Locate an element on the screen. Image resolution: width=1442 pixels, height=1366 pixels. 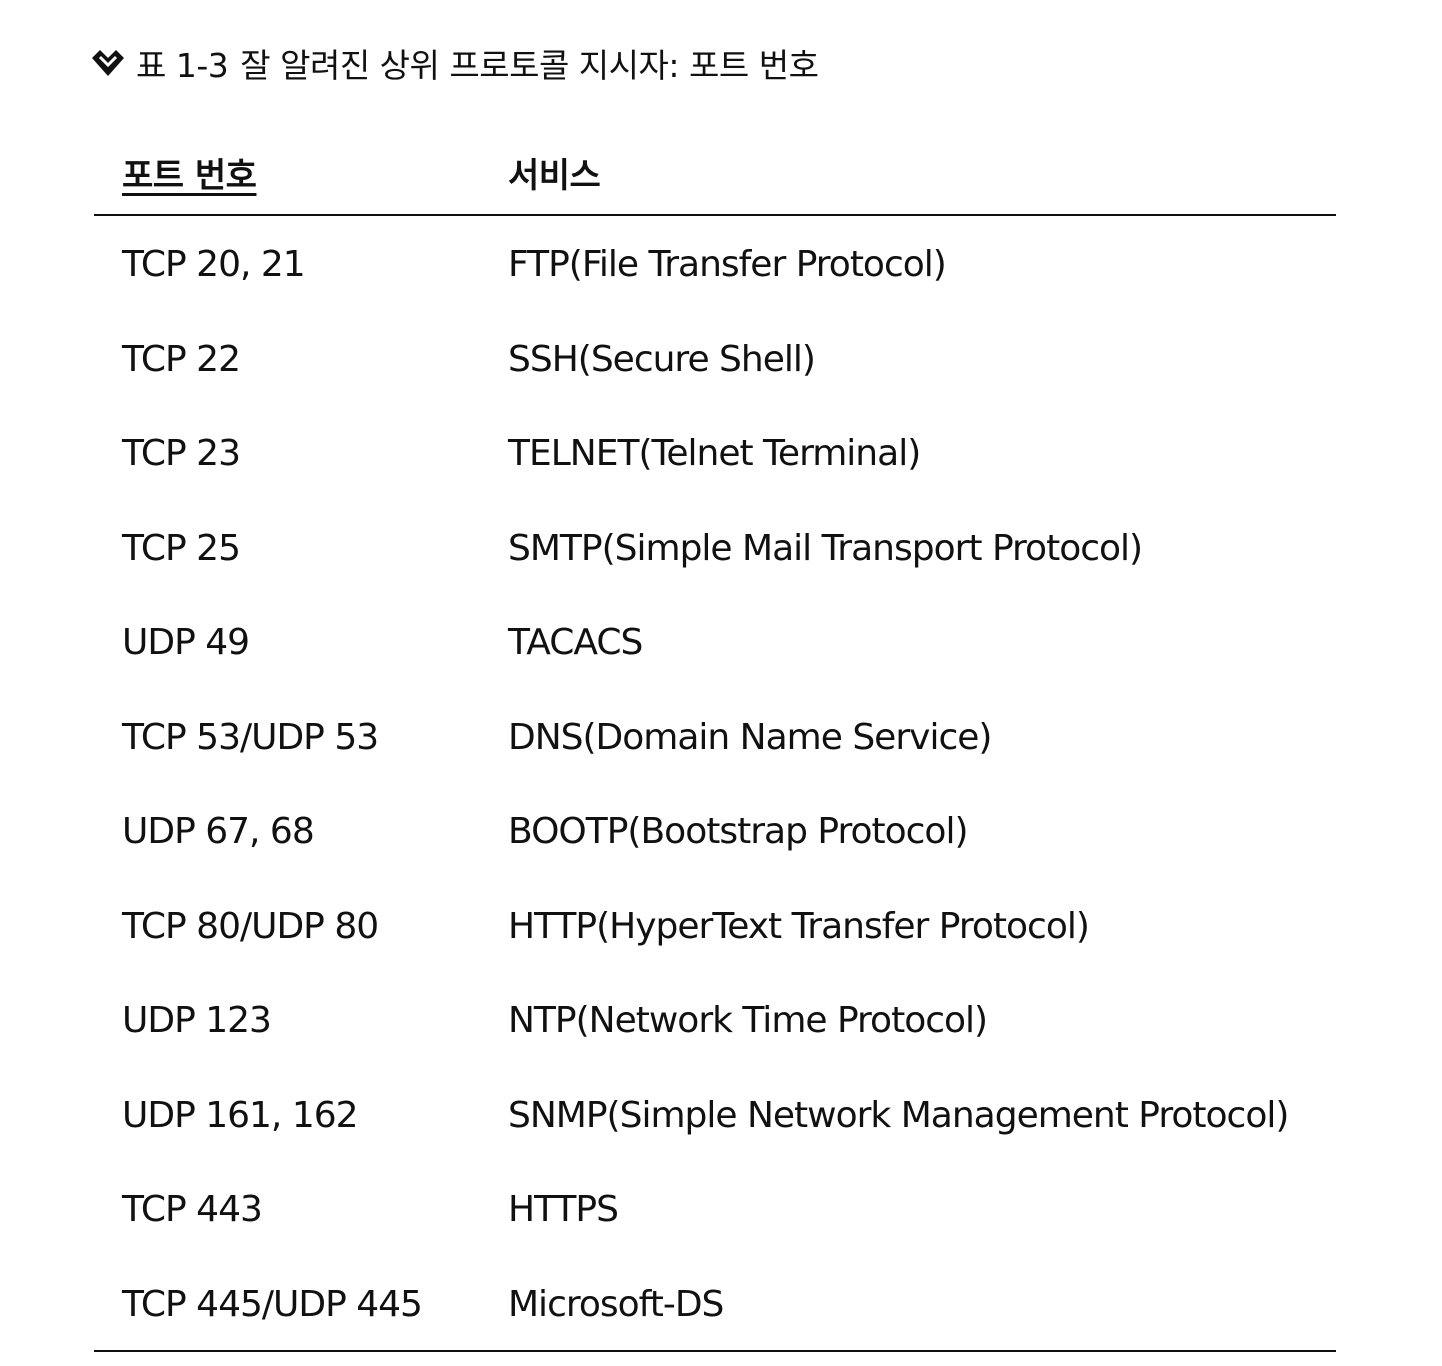
port-cell: TCP 445/UDP 445 is located at coordinates (272, 1304).